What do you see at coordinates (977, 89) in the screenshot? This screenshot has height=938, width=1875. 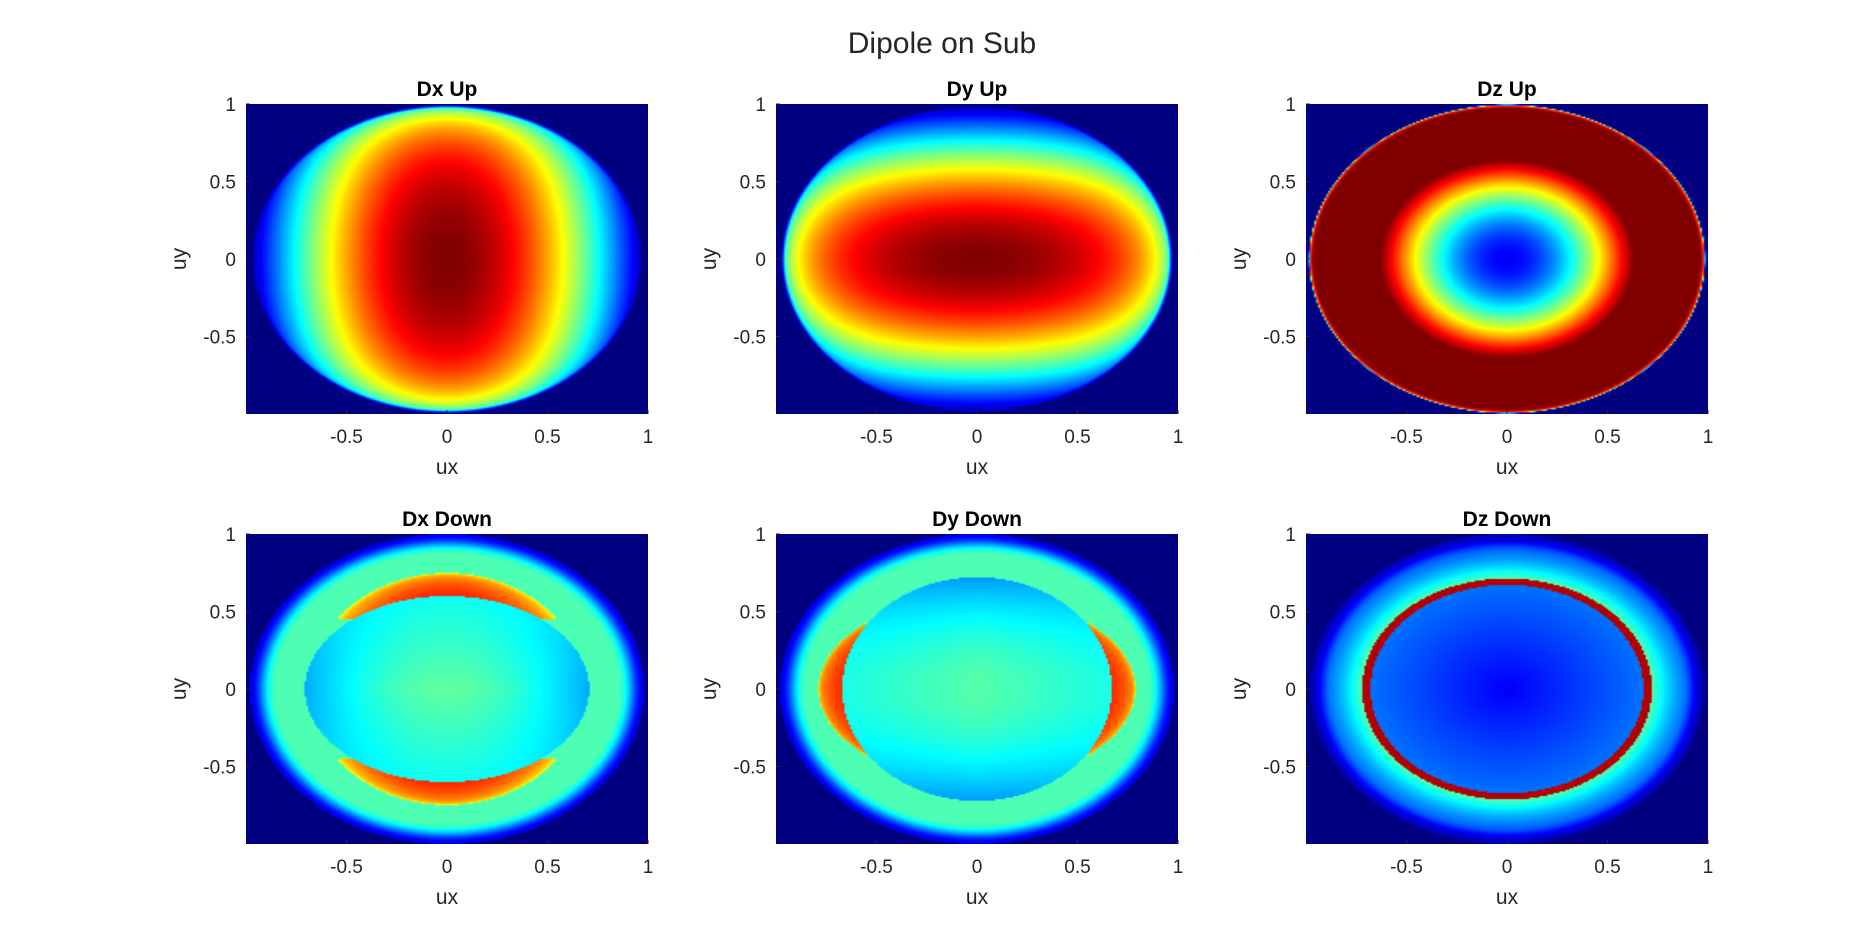 I see `subplot-title: Dy Up` at bounding box center [977, 89].